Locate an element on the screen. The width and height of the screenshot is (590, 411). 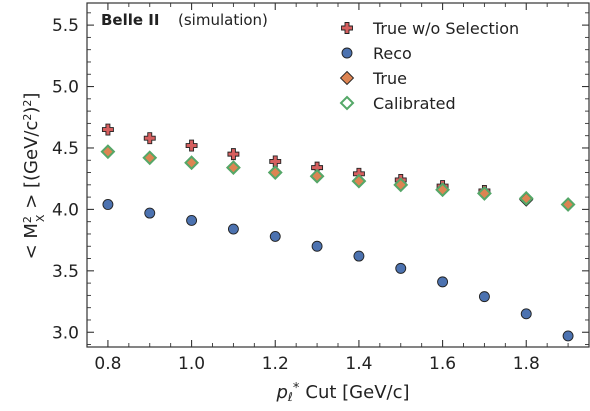
y-tick-label: 3.0 is located at coordinates (65, 333).